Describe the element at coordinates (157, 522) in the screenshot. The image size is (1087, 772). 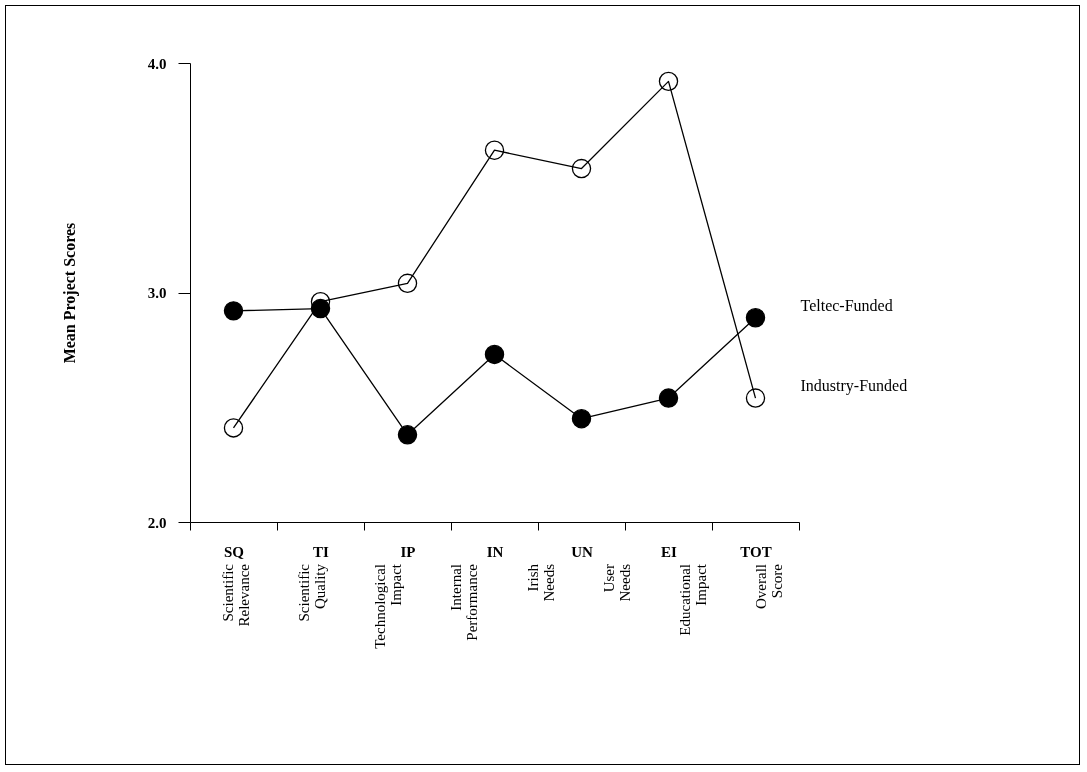
I see `y-tick-label: 2.0` at that location.